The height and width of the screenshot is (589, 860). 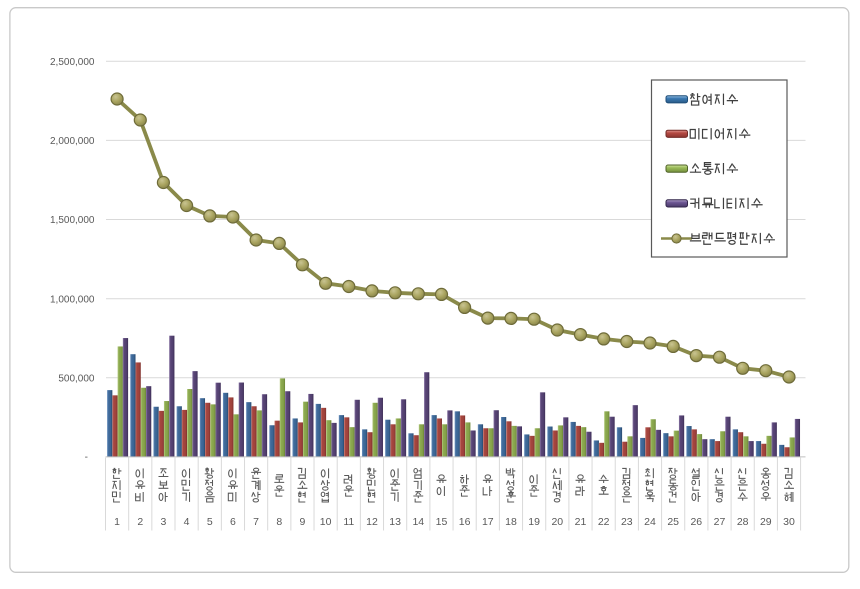 I want to click on svg-text: 29, so click(x=766, y=522).